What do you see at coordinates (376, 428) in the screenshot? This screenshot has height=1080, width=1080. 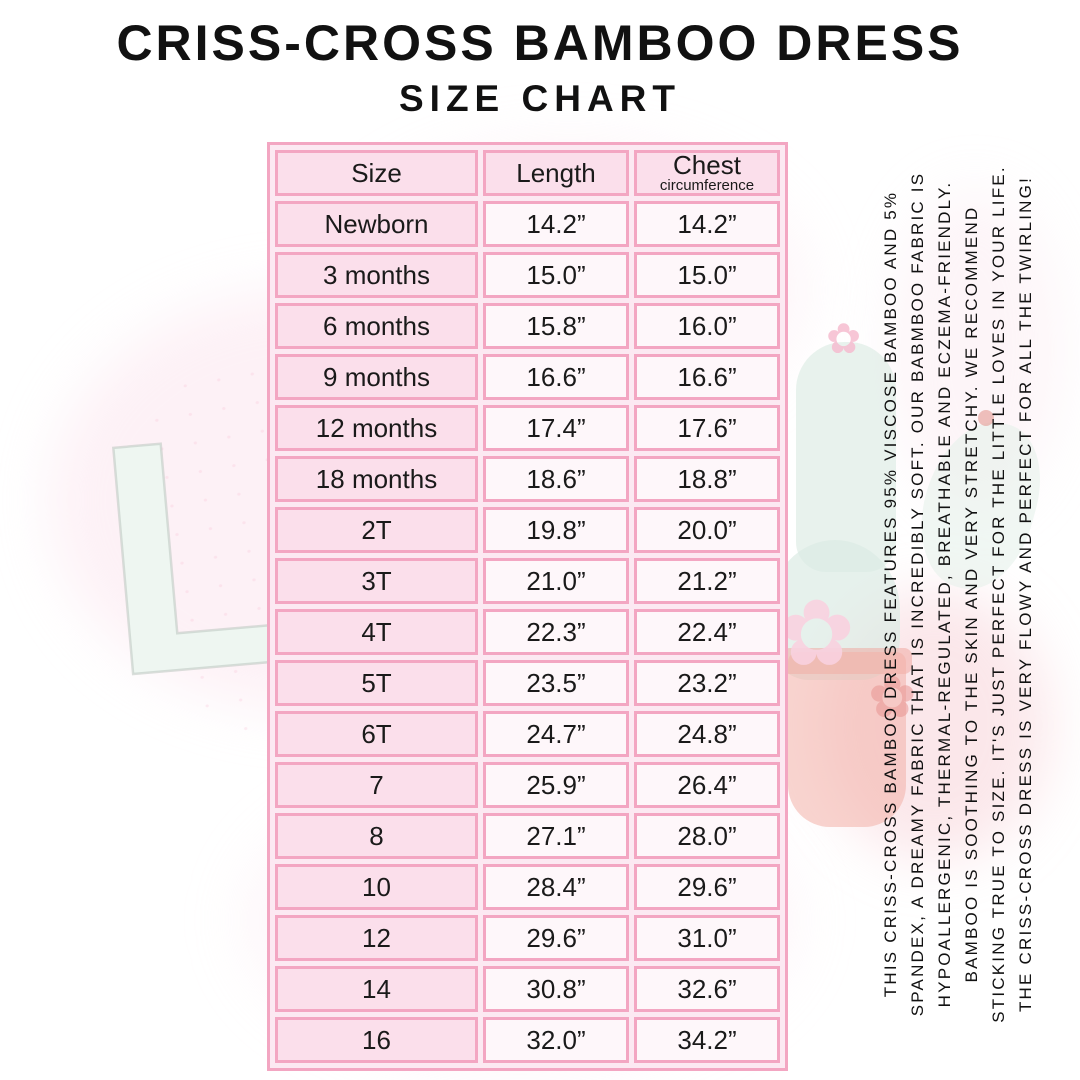 I see `cell-size: 12 months` at bounding box center [376, 428].